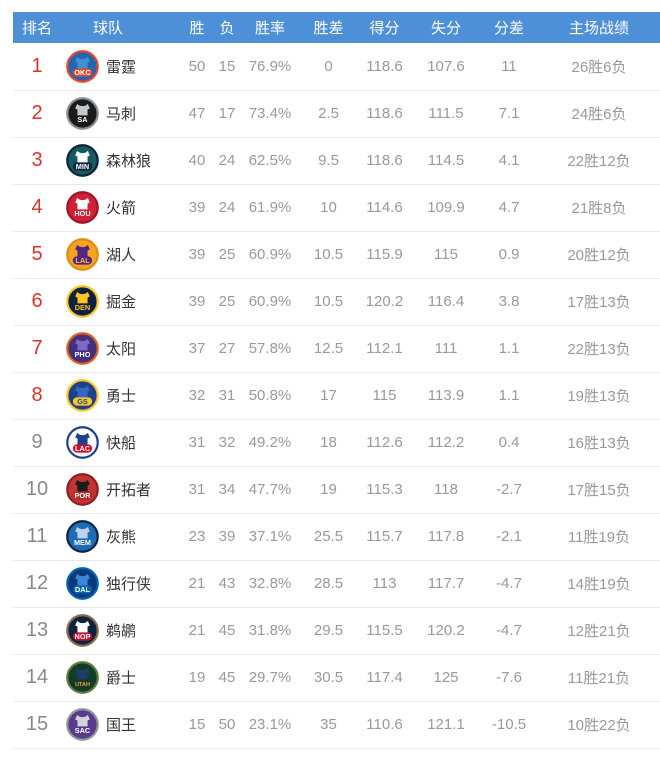 The height and width of the screenshot is (783, 660). What do you see at coordinates (328, 442) in the screenshot?
I see `games-behind-cell: 18` at bounding box center [328, 442].